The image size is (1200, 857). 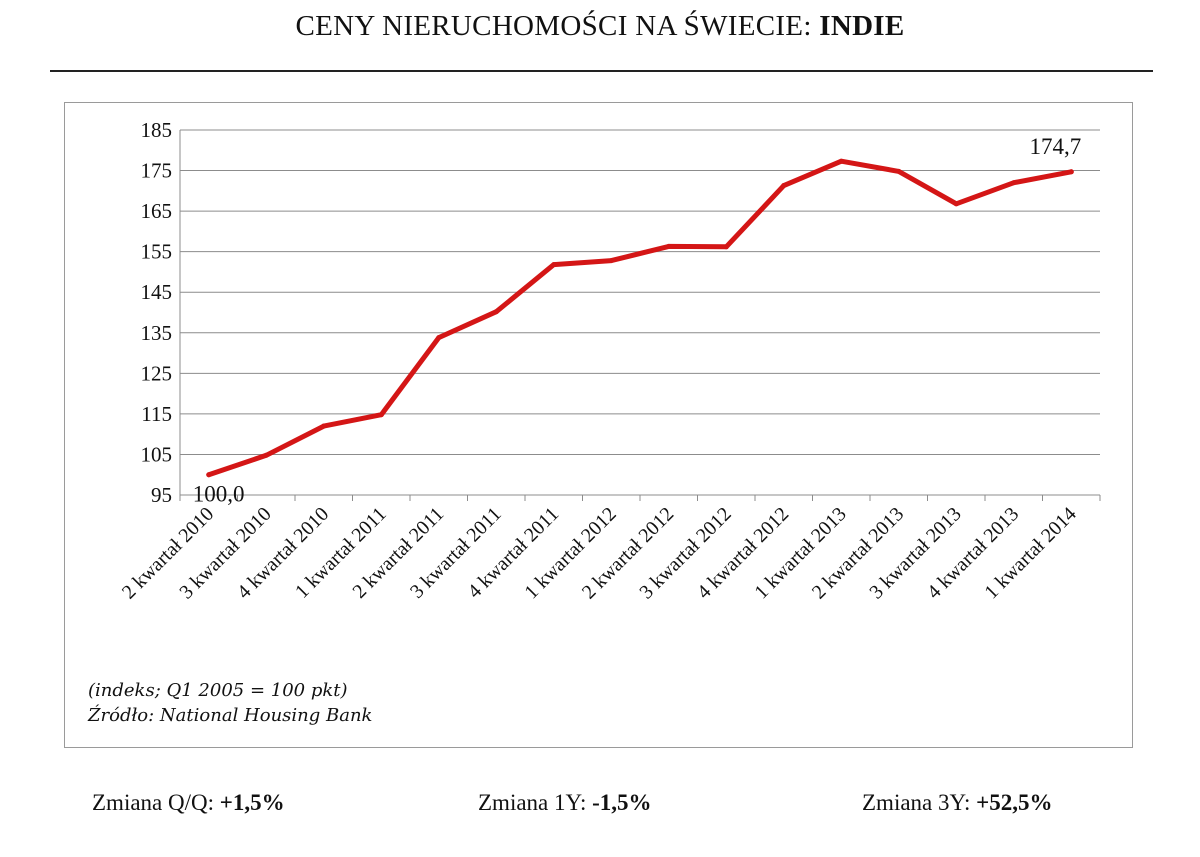 What do you see at coordinates (218, 690) in the screenshot?
I see `index-note: (indeks; Q1 2005 = 100 pkt)` at bounding box center [218, 690].